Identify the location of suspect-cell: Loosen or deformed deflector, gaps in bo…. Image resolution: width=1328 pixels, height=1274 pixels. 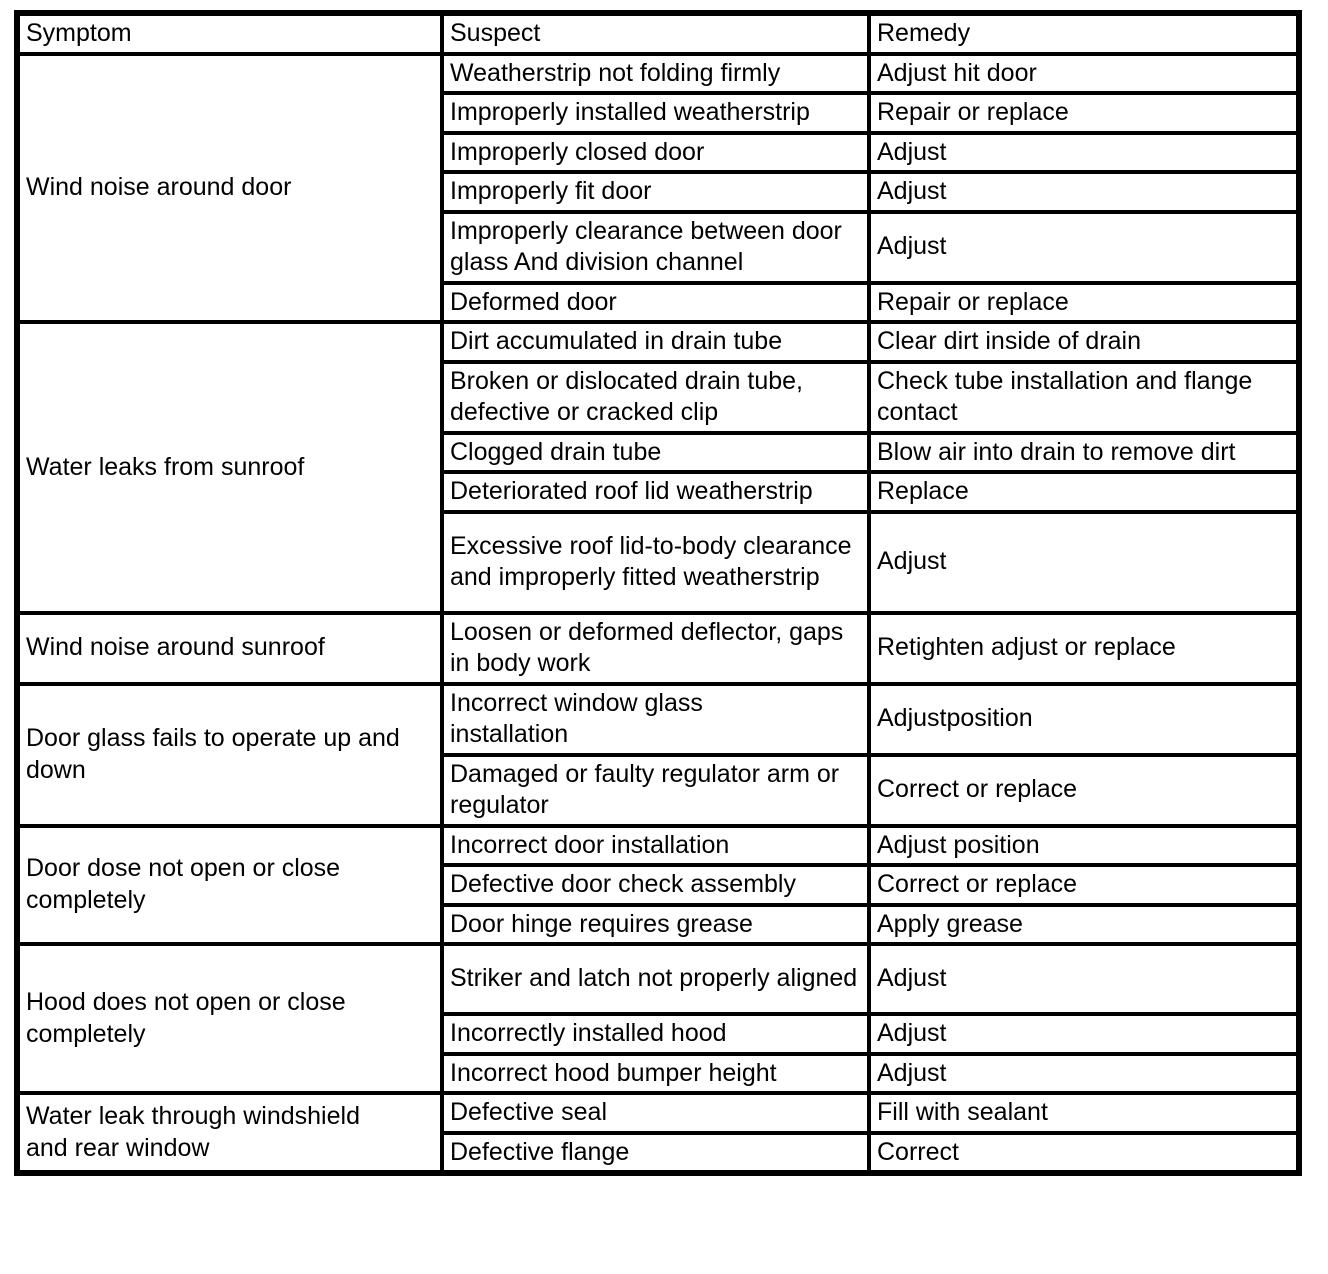
(655, 648).